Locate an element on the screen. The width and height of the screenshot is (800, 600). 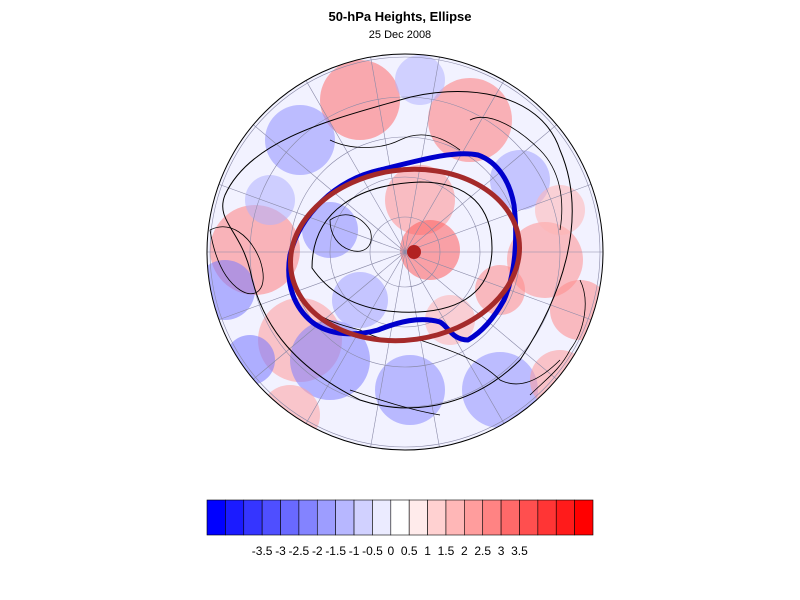
ellipse-center-dot is located at coordinates (414, 252).